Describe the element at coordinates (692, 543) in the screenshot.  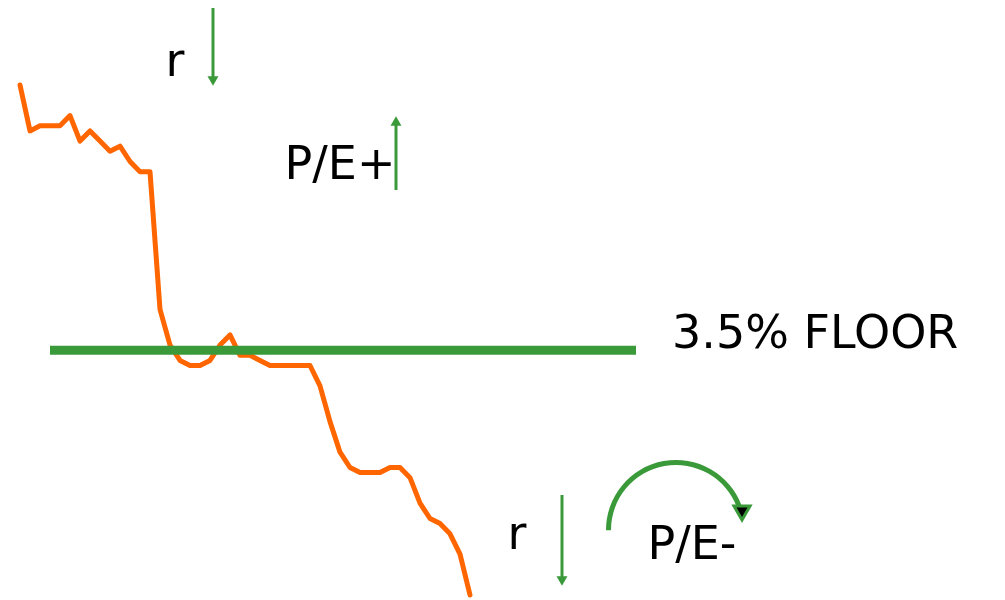
I see `text: P/E-` at that location.